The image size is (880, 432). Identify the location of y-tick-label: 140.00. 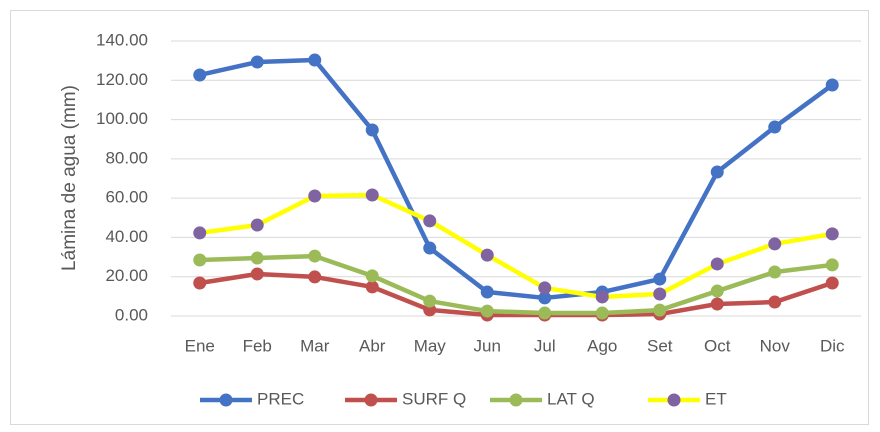
(122, 39).